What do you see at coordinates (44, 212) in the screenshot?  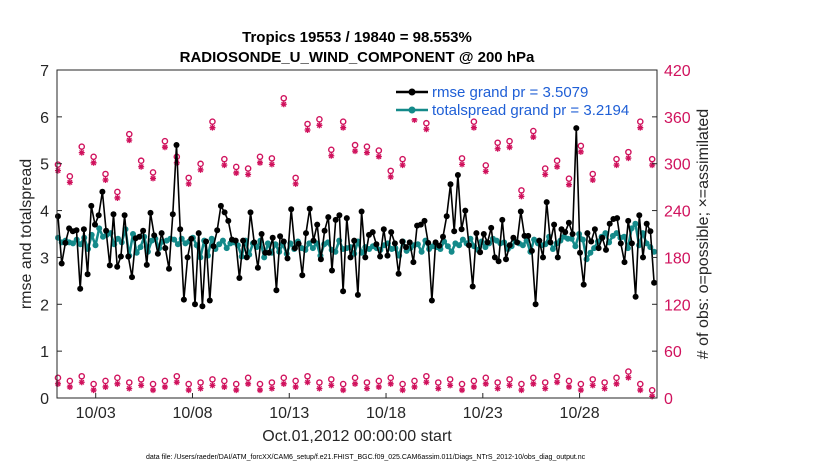 I see `y-left-tick-label: 4` at bounding box center [44, 212].